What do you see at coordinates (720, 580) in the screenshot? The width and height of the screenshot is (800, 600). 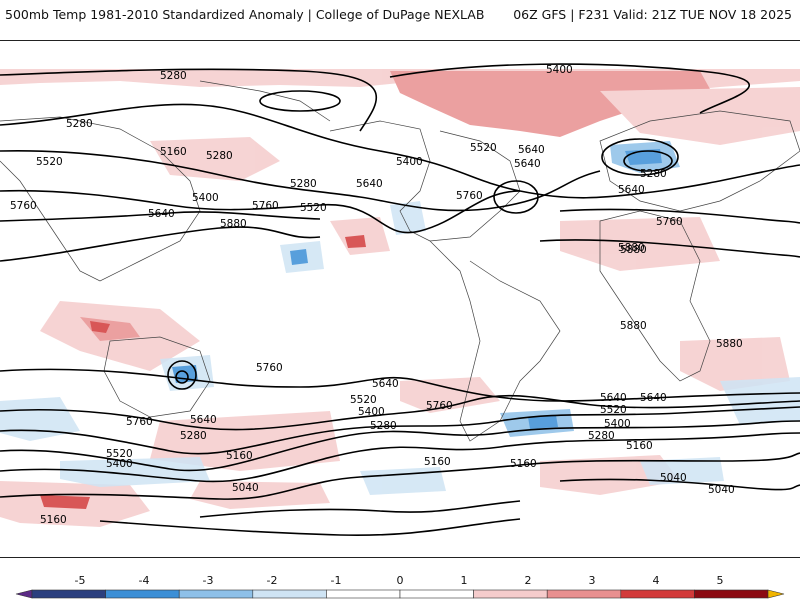 I see `colorbar-label: 5` at bounding box center [720, 580].